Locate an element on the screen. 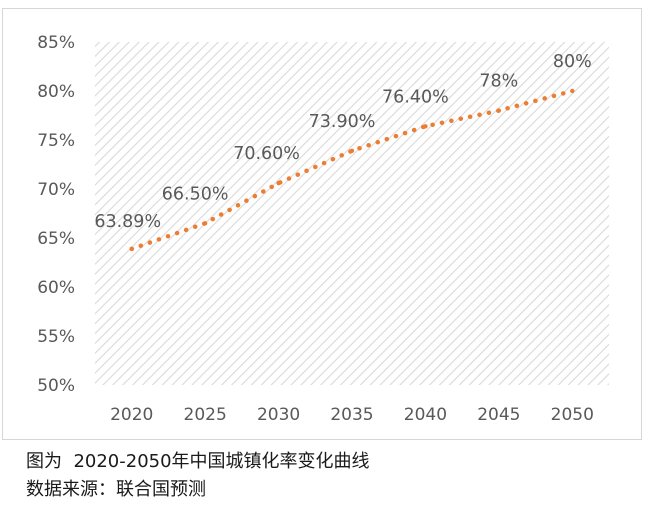  x-tick-label: 2020 is located at coordinates (131, 415).